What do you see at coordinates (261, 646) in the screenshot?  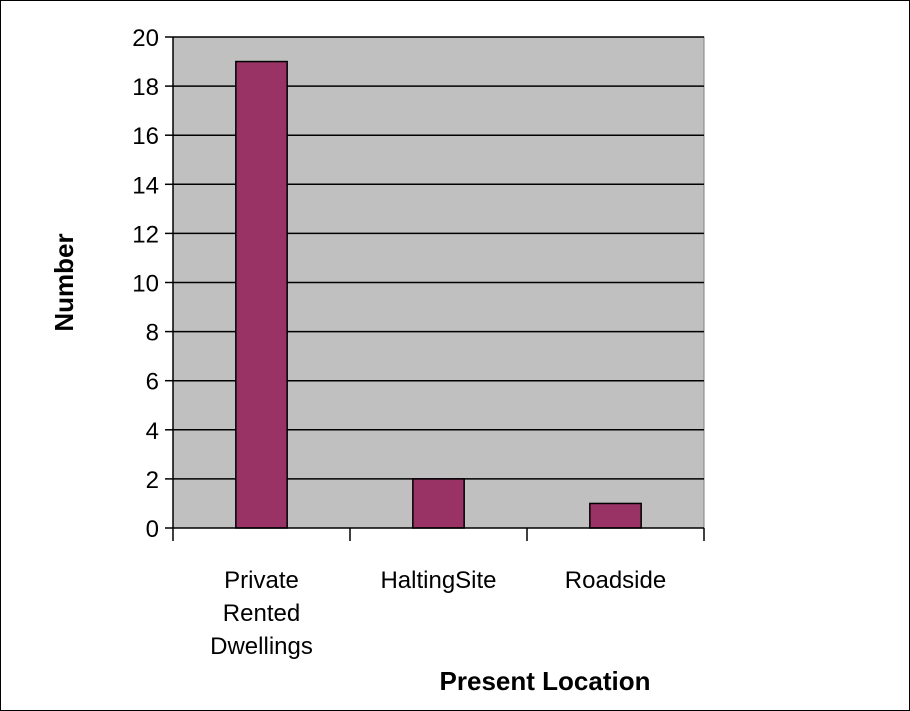 I see `x-category-label-line: Dwellings` at bounding box center [261, 646].